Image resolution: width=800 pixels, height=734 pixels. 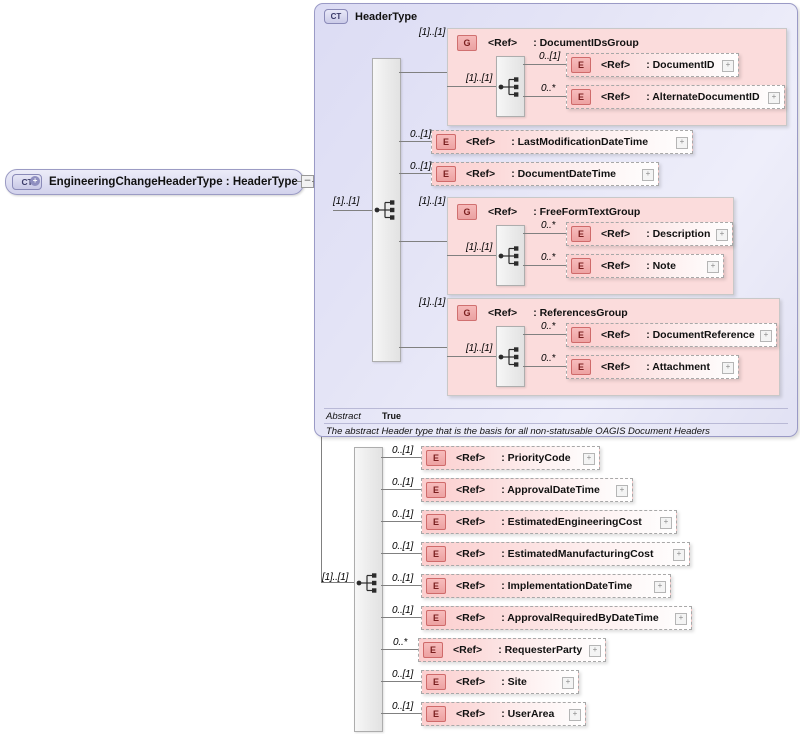 I want to click on branch-site, so click(x=401, y=681).